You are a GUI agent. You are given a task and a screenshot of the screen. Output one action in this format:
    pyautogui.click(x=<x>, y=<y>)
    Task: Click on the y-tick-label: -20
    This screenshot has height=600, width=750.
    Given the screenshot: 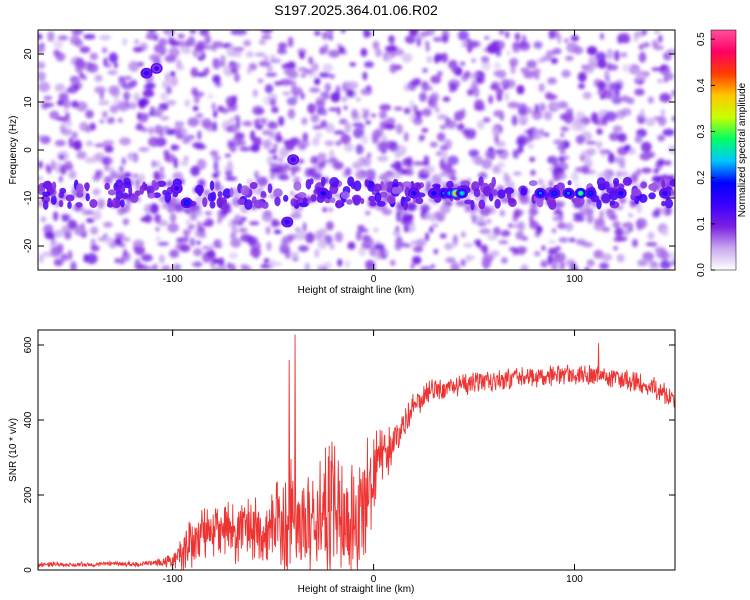 What is the action you would take?
    pyautogui.click(x=28, y=245)
    